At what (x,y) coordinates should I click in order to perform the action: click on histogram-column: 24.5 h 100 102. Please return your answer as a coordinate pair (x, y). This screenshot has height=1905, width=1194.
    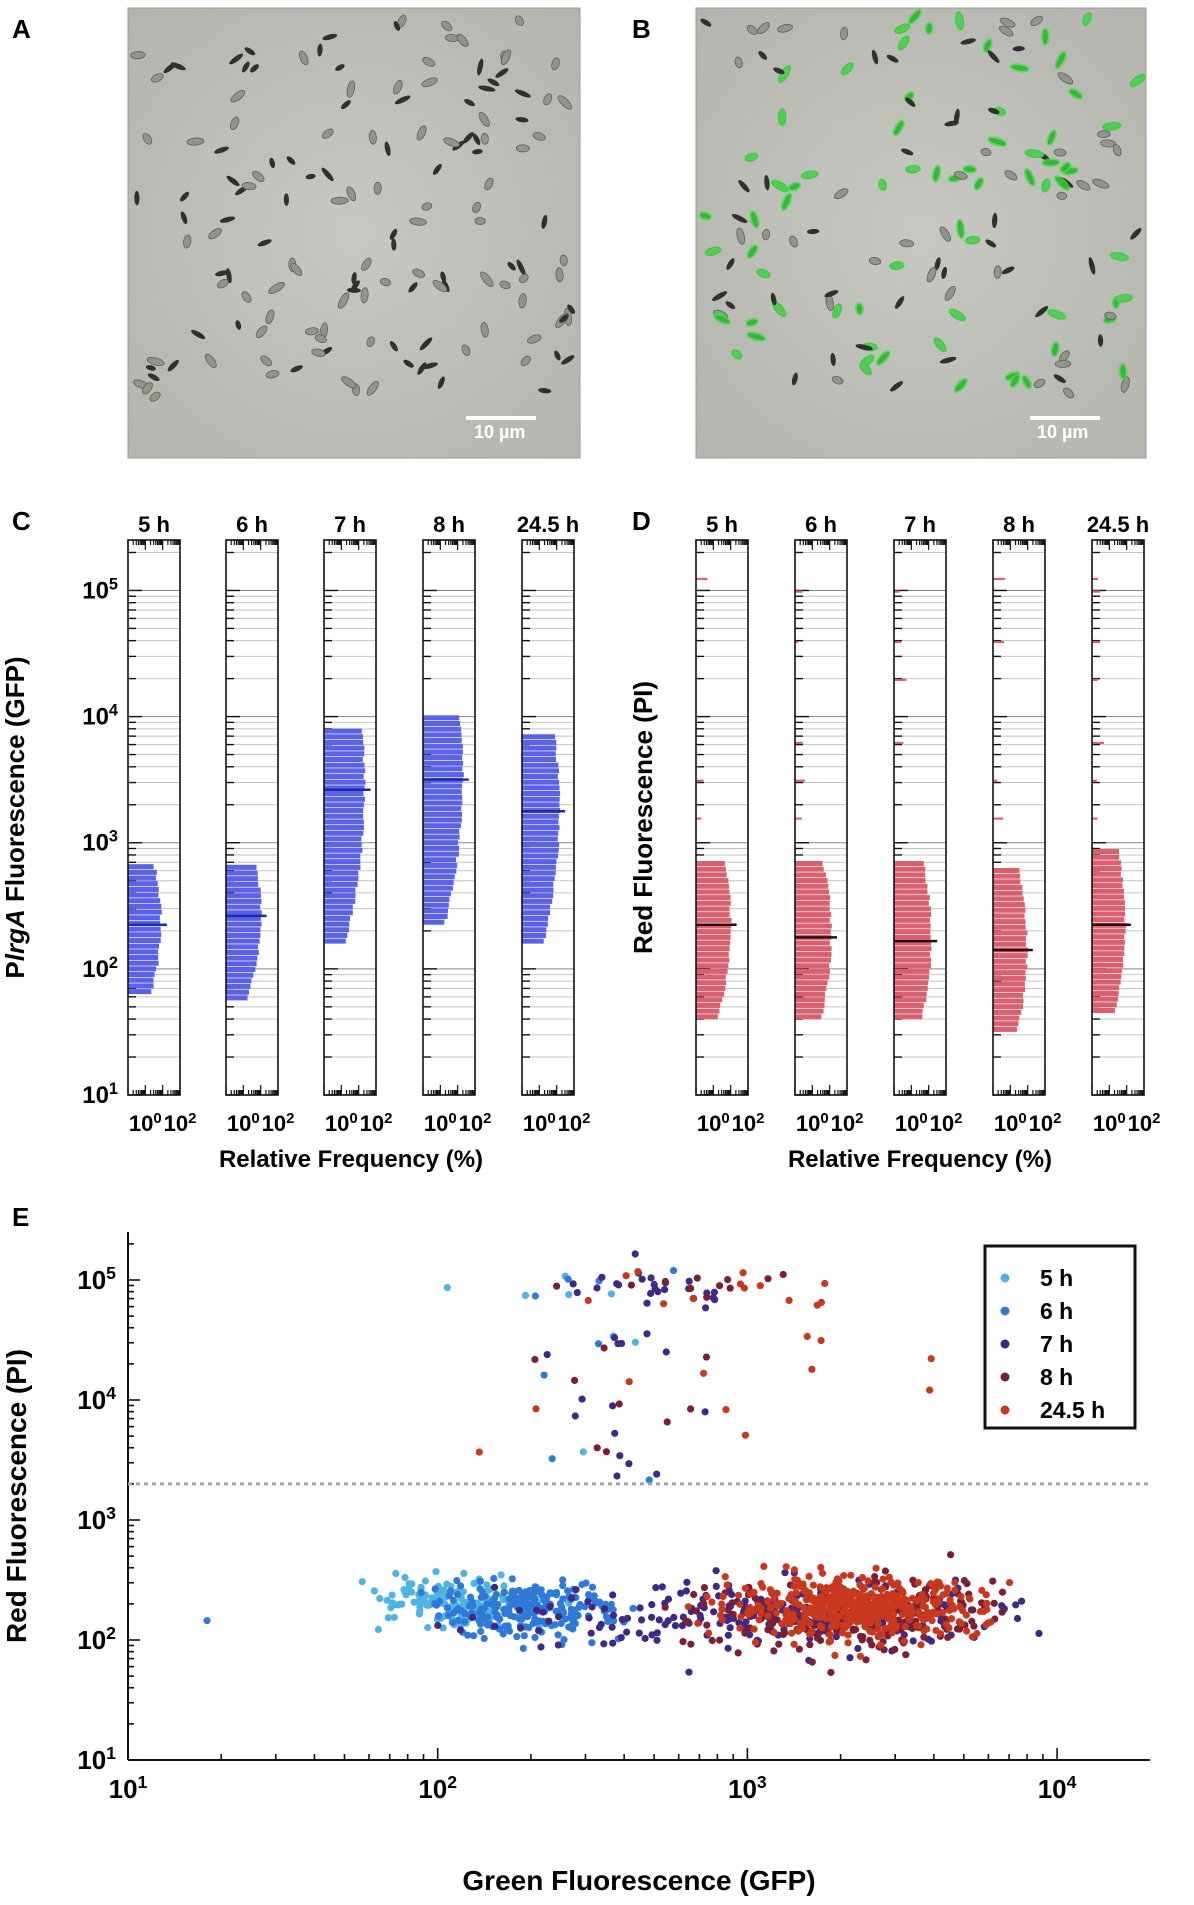
    Looking at the image, I should click on (1124, 824).